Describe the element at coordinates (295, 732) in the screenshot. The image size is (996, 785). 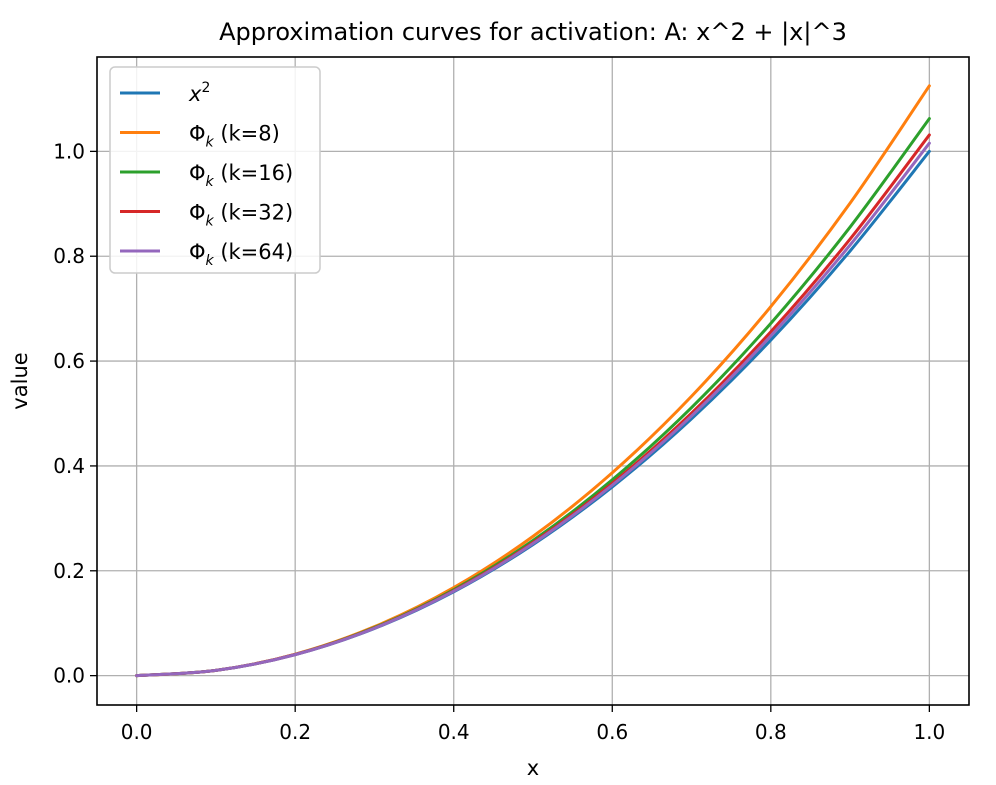
I see `x-tick-label: 0.2` at that location.